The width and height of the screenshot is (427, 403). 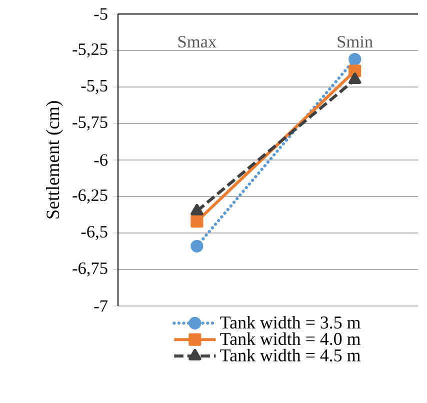 What do you see at coordinates (290, 322) in the screenshot?
I see `legend-label: Tank width = 3.5 m` at bounding box center [290, 322].